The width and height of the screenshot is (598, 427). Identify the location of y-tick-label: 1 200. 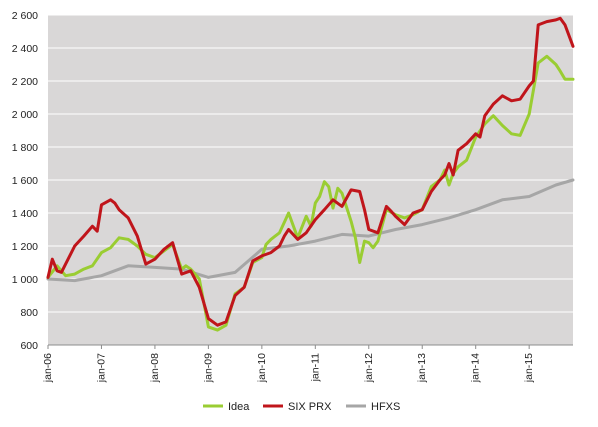
(25, 247).